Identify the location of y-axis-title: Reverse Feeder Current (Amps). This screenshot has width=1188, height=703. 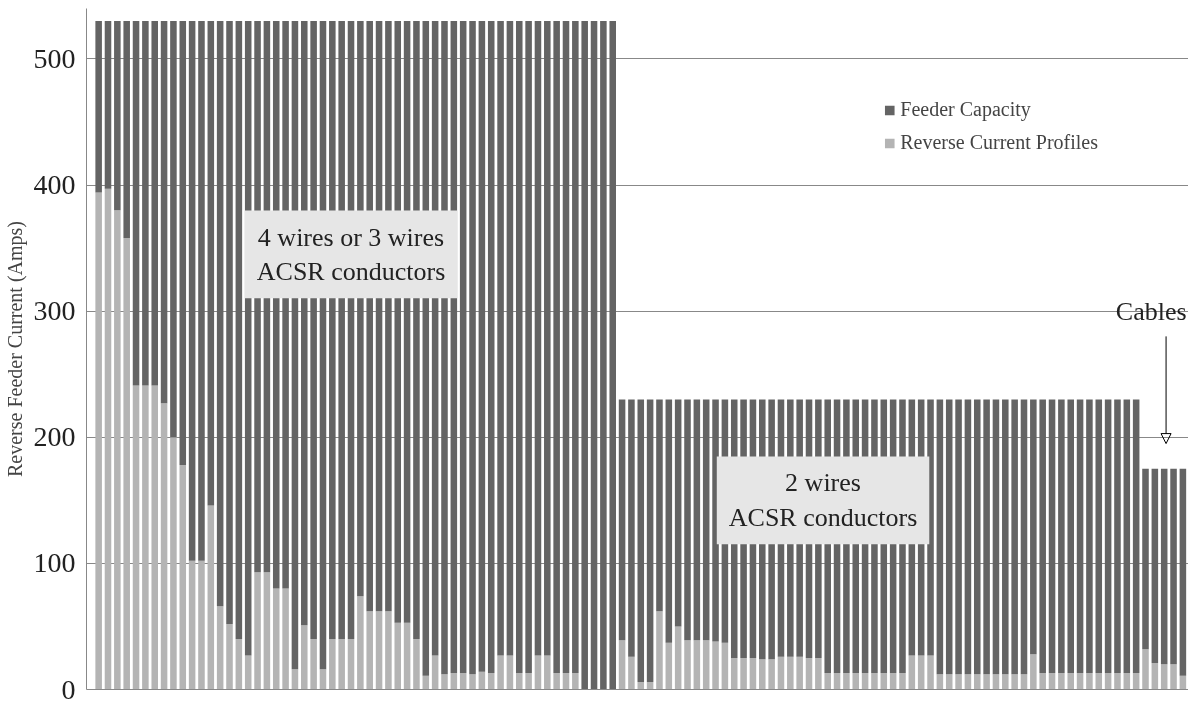
(15, 349).